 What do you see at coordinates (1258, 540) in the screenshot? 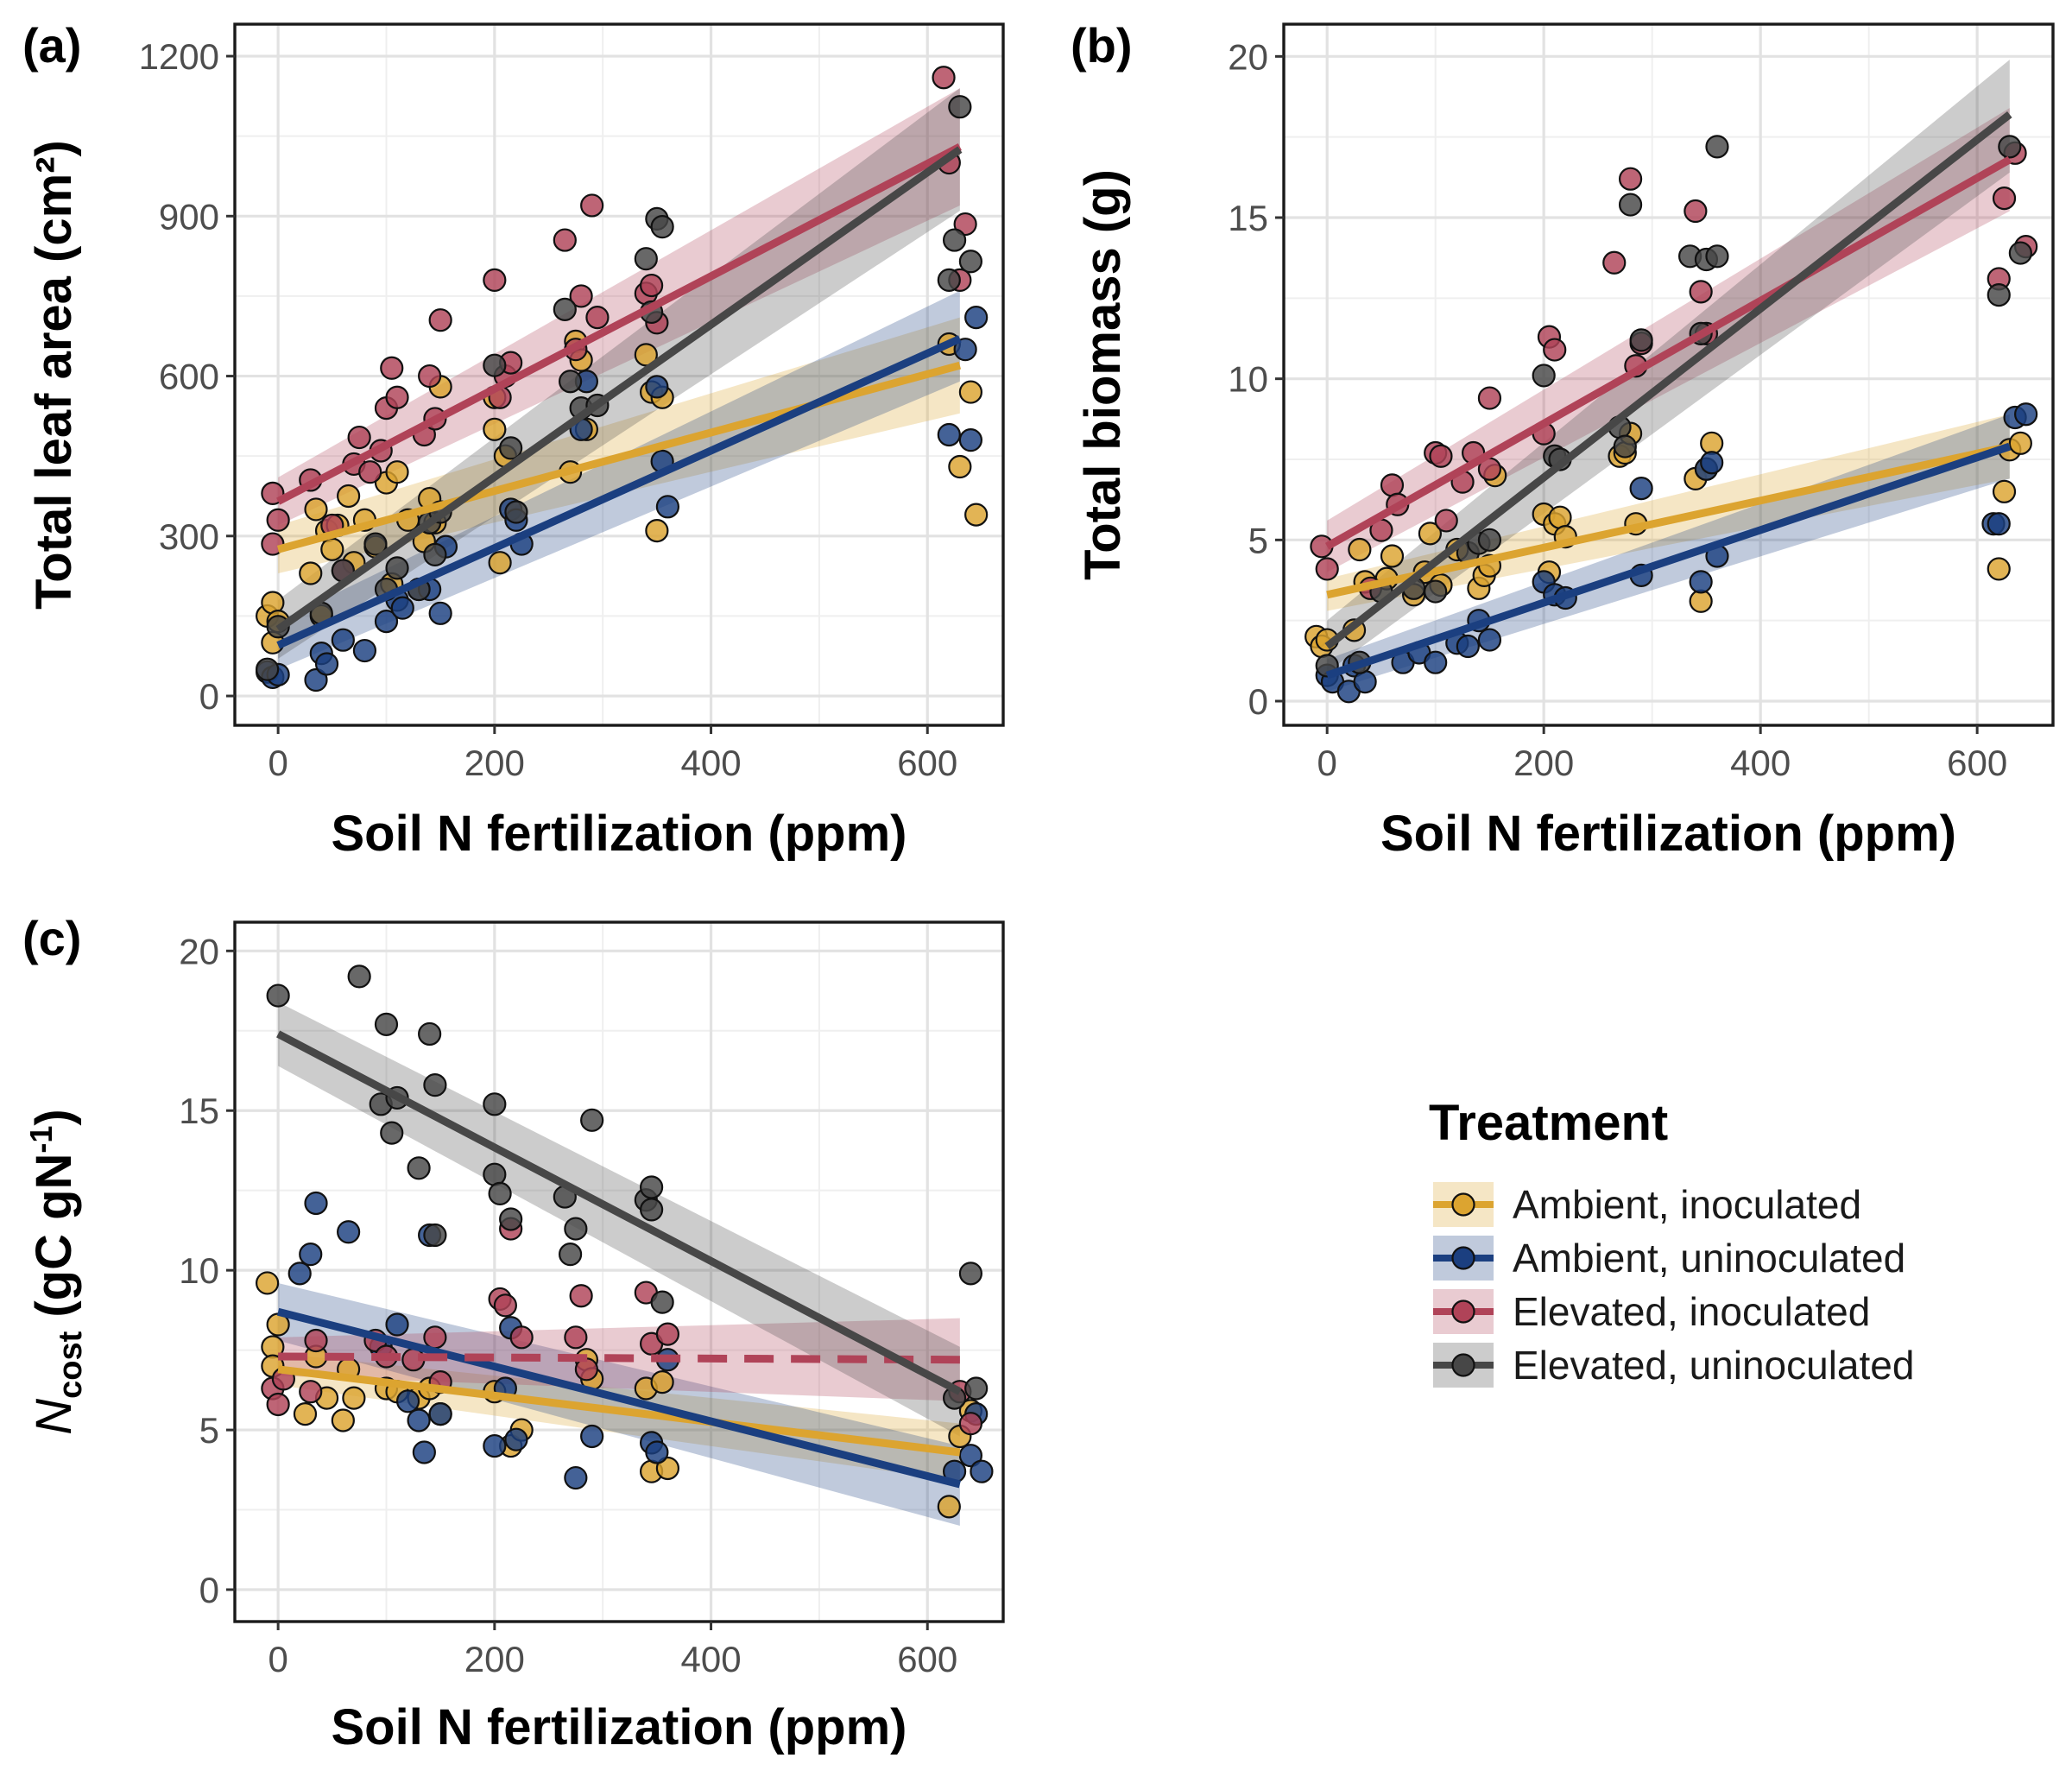
I see `y-tick-label: 5` at bounding box center [1258, 540].